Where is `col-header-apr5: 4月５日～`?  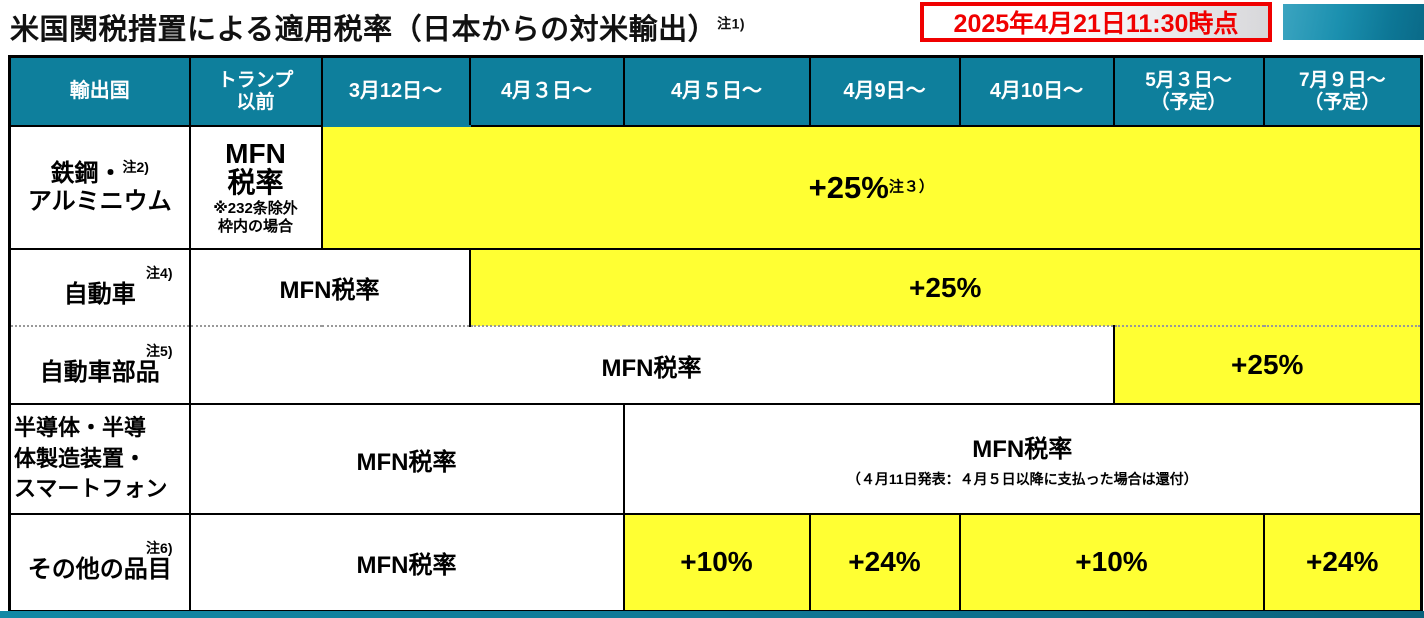
col-header-apr5: 4月５日～ is located at coordinates (716, 91).